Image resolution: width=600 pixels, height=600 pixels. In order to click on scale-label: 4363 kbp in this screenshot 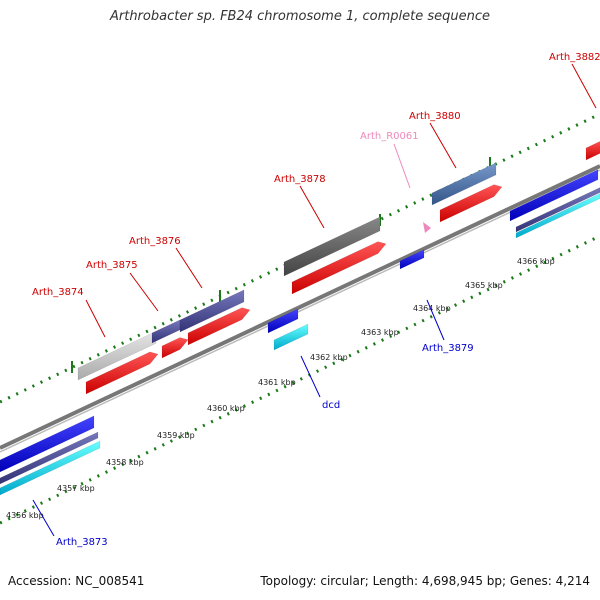, I will do `click(380, 332)`.